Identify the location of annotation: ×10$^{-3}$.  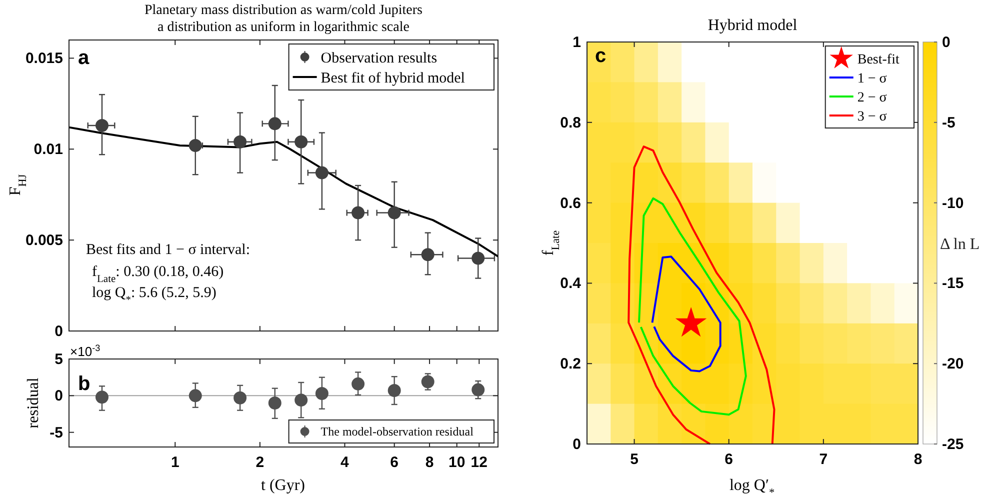
(85, 351).